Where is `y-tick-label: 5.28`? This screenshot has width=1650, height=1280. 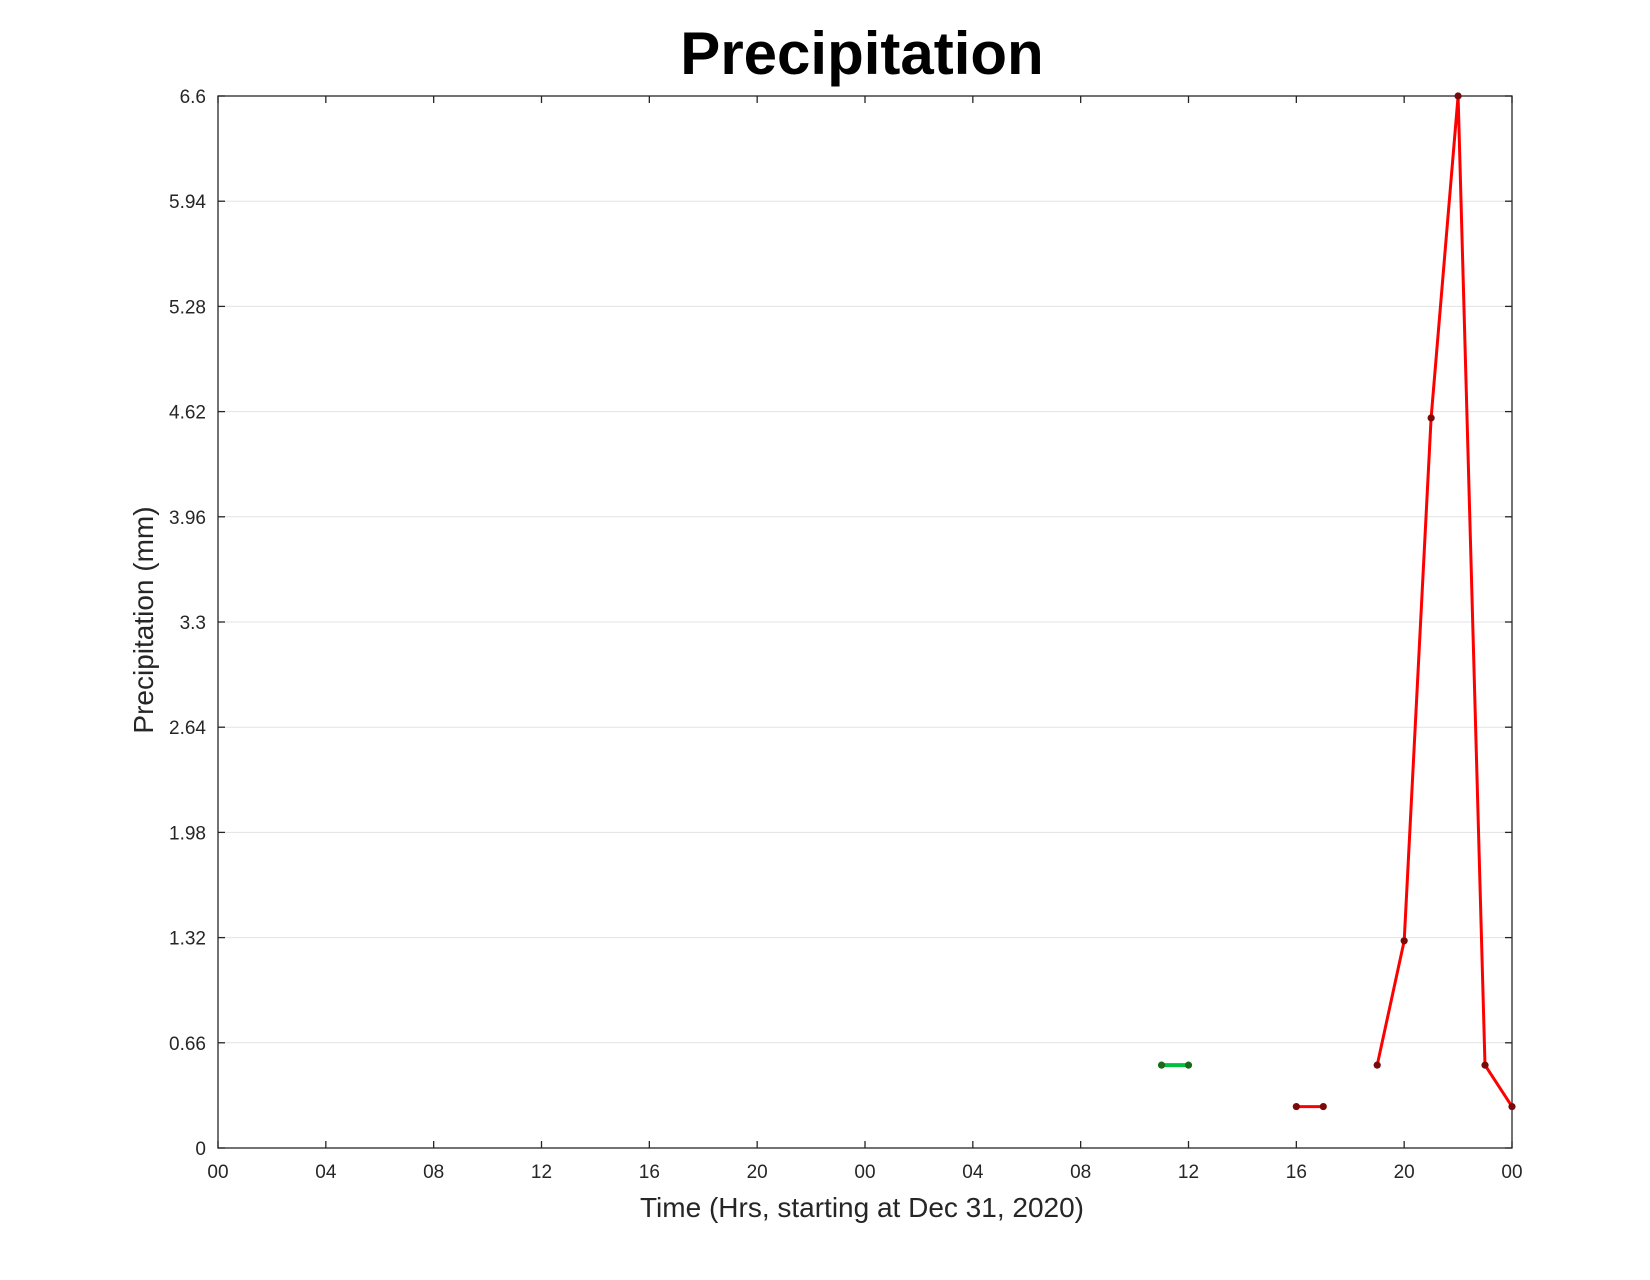 y-tick-label: 5.28 is located at coordinates (187, 307).